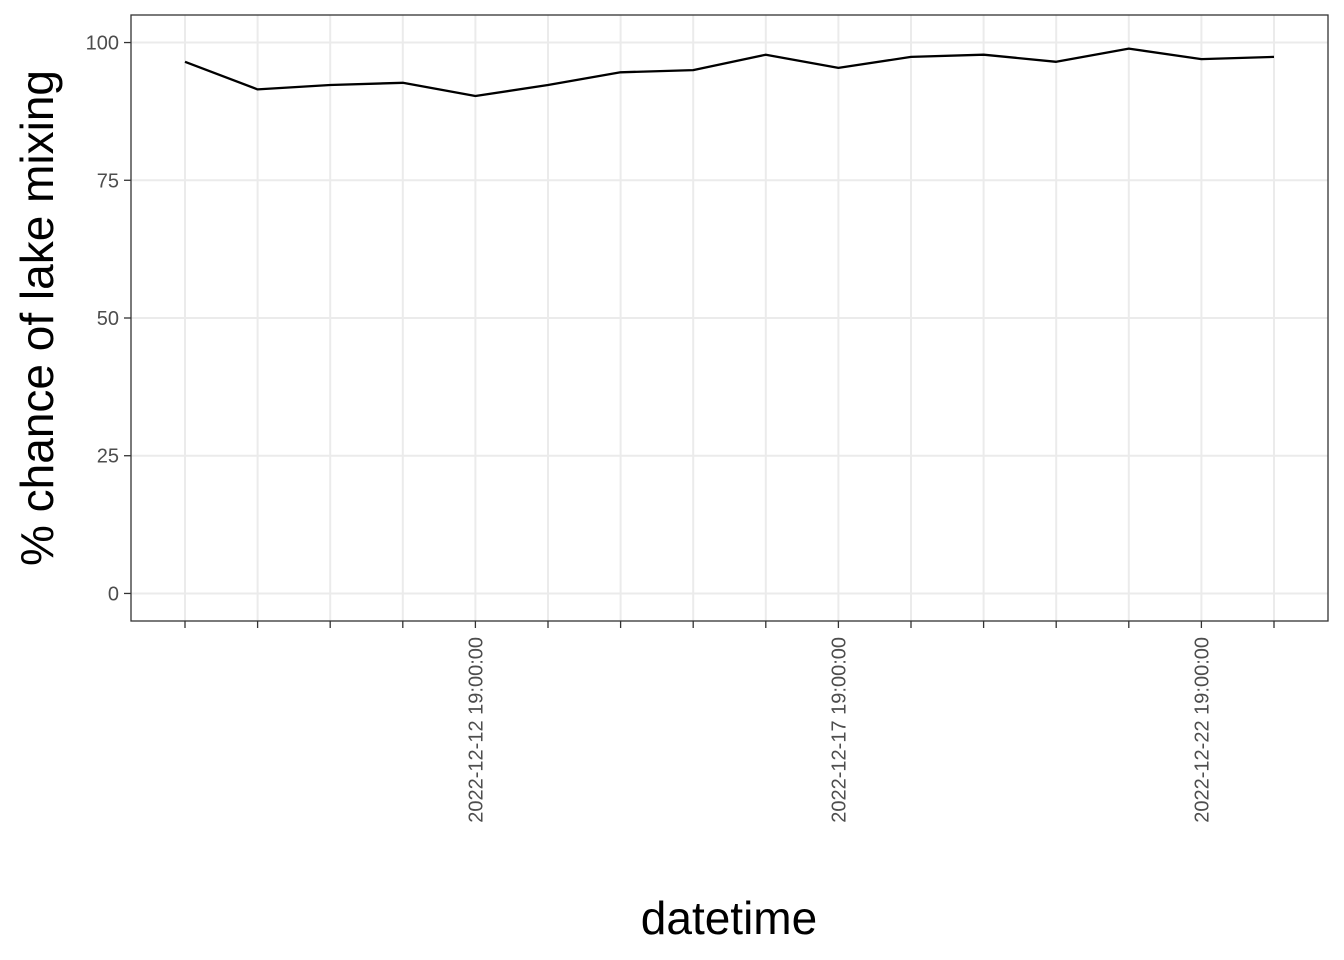 The width and height of the screenshot is (1344, 960). What do you see at coordinates (108, 457) in the screenshot?
I see `y-tick-label: 25` at bounding box center [108, 457].